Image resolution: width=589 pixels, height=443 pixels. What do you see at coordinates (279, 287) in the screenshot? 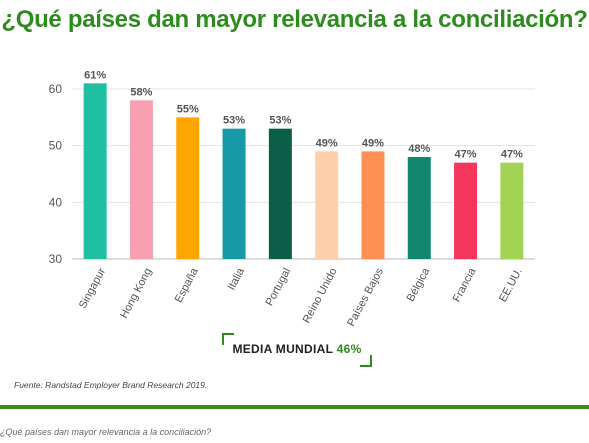
I see `category-label: Portugal` at bounding box center [279, 287].